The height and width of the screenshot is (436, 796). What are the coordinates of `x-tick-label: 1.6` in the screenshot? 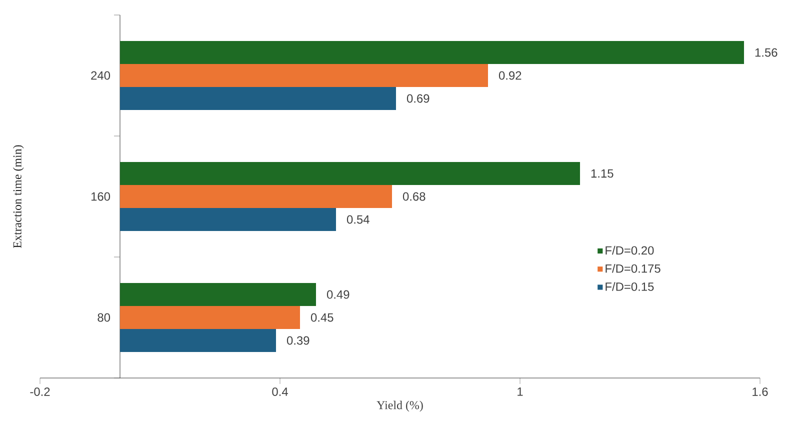 It's located at (760, 392).